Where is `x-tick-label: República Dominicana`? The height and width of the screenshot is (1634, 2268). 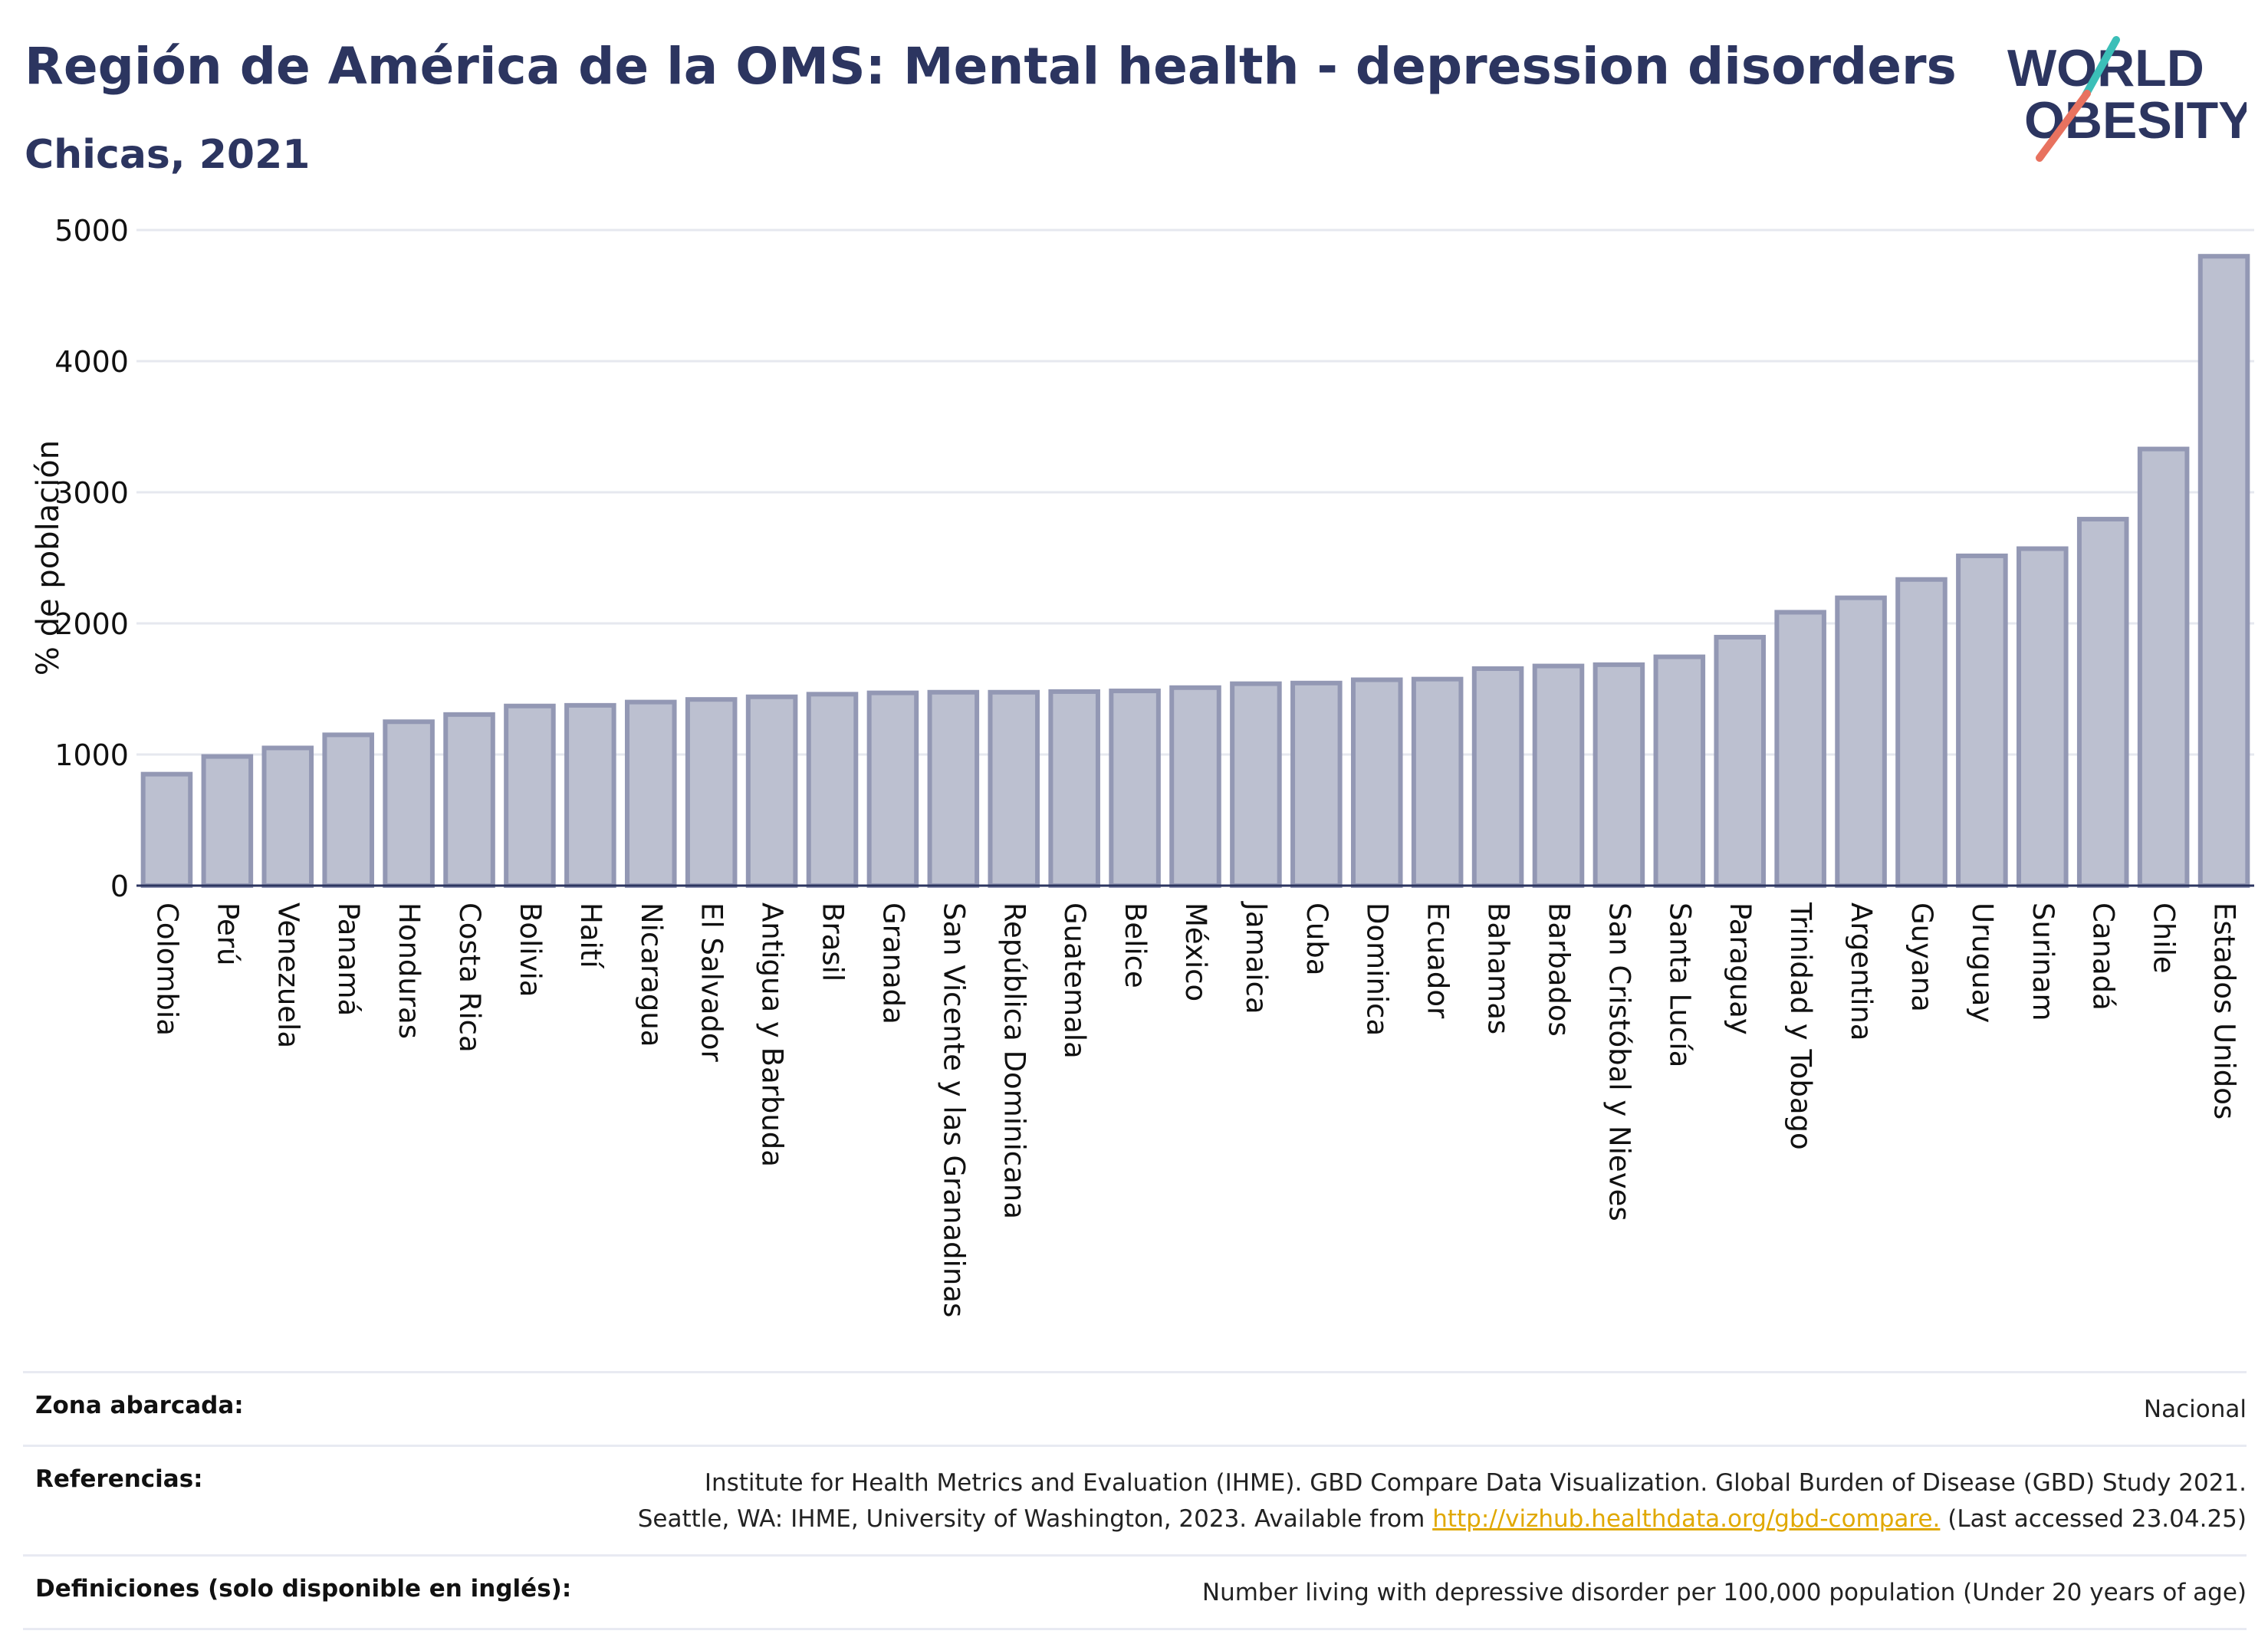
x-tick-label: República Dominicana is located at coordinates (1014, 1061).